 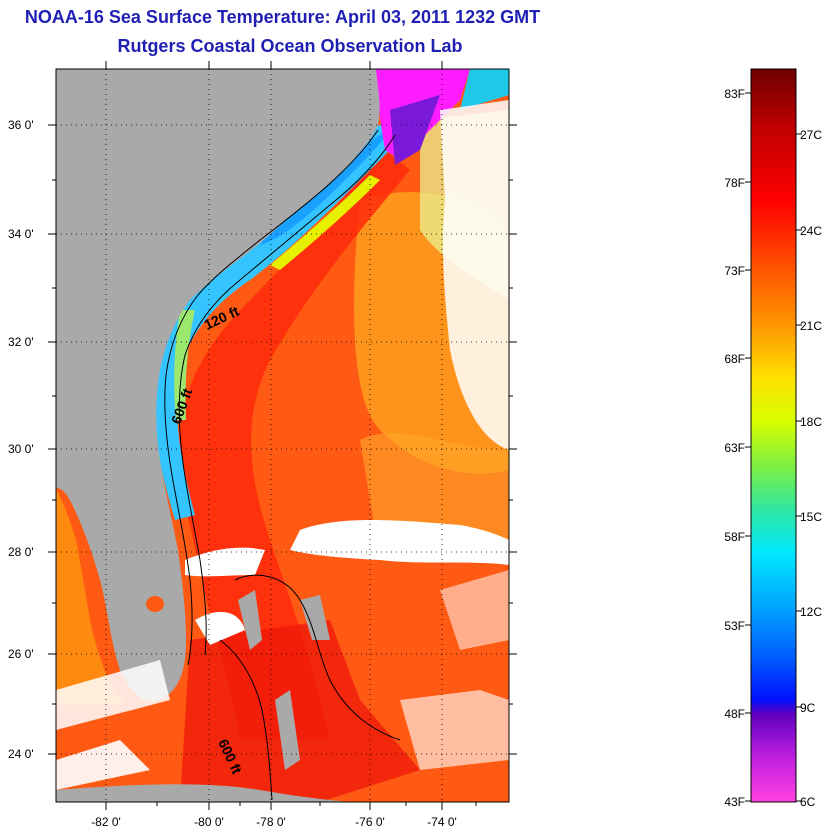 What do you see at coordinates (734, 626) in the screenshot?
I see `colorbar-label-f: 53F` at bounding box center [734, 626].